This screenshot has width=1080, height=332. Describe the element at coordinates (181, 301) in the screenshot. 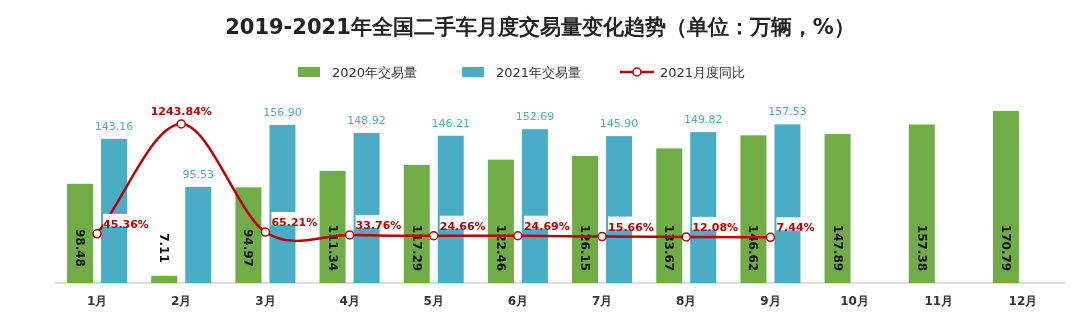

I see `x-tick-label: 2月` at that location.